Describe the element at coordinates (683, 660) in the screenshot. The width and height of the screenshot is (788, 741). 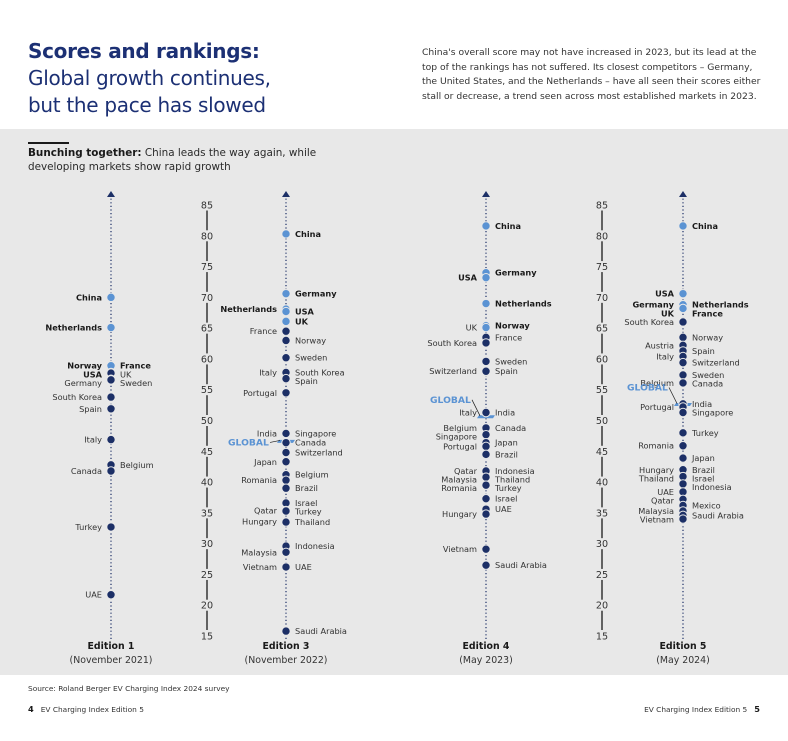
I see `edition-date: (May 2024)` at that location.